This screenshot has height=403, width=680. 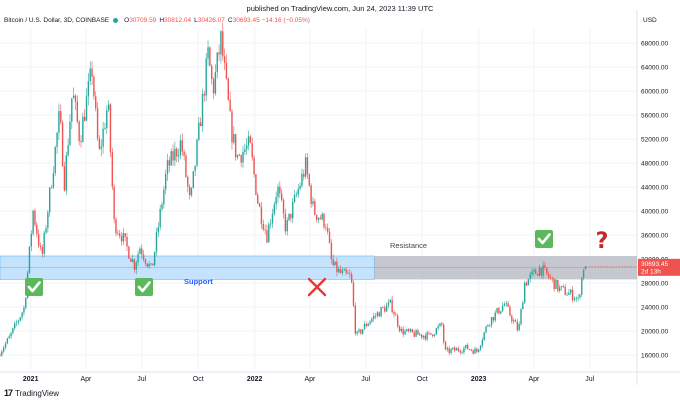 What do you see at coordinates (127, 20) in the screenshot?
I see `open-label: O` at bounding box center [127, 20].